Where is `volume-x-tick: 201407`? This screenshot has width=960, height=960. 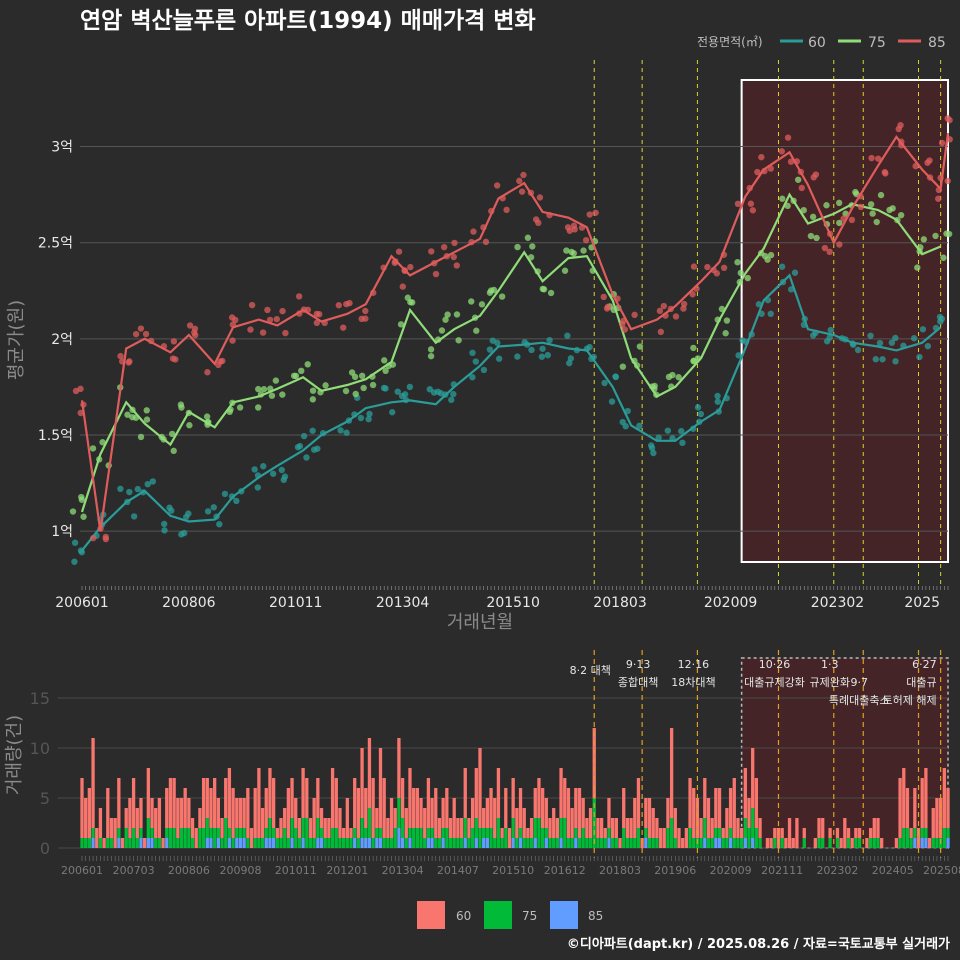
volume-x-tick: 201407 is located at coordinates (458, 870).